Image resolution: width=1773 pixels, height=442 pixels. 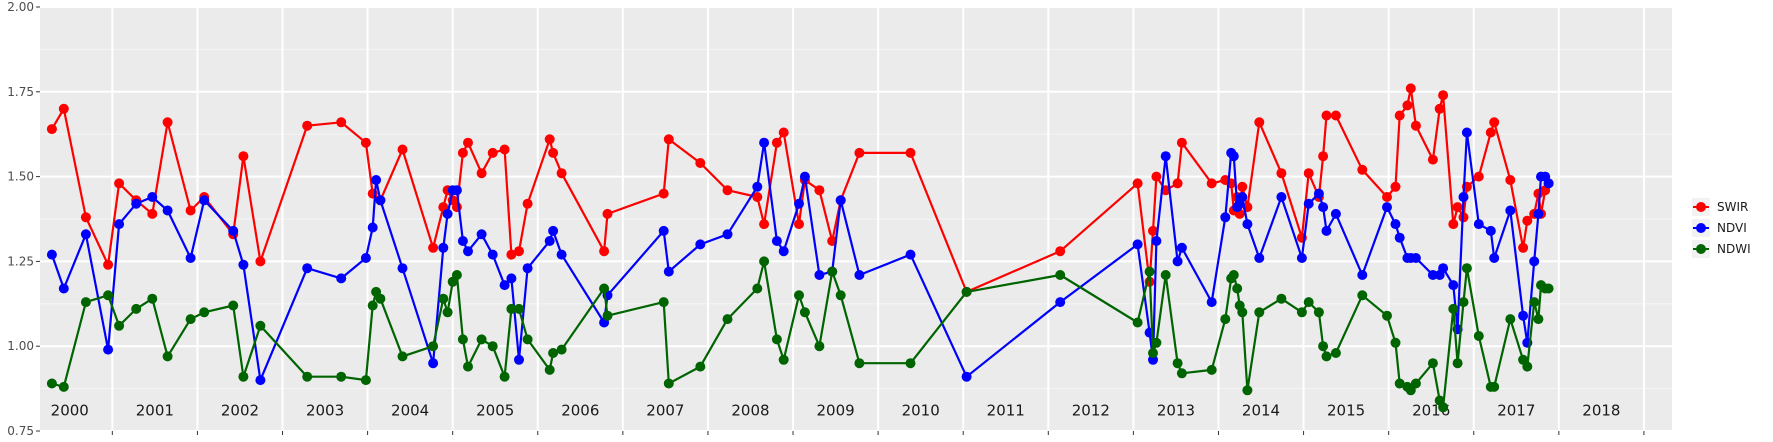 I want to click on legend-label: SWIR, so click(x=1732, y=207).